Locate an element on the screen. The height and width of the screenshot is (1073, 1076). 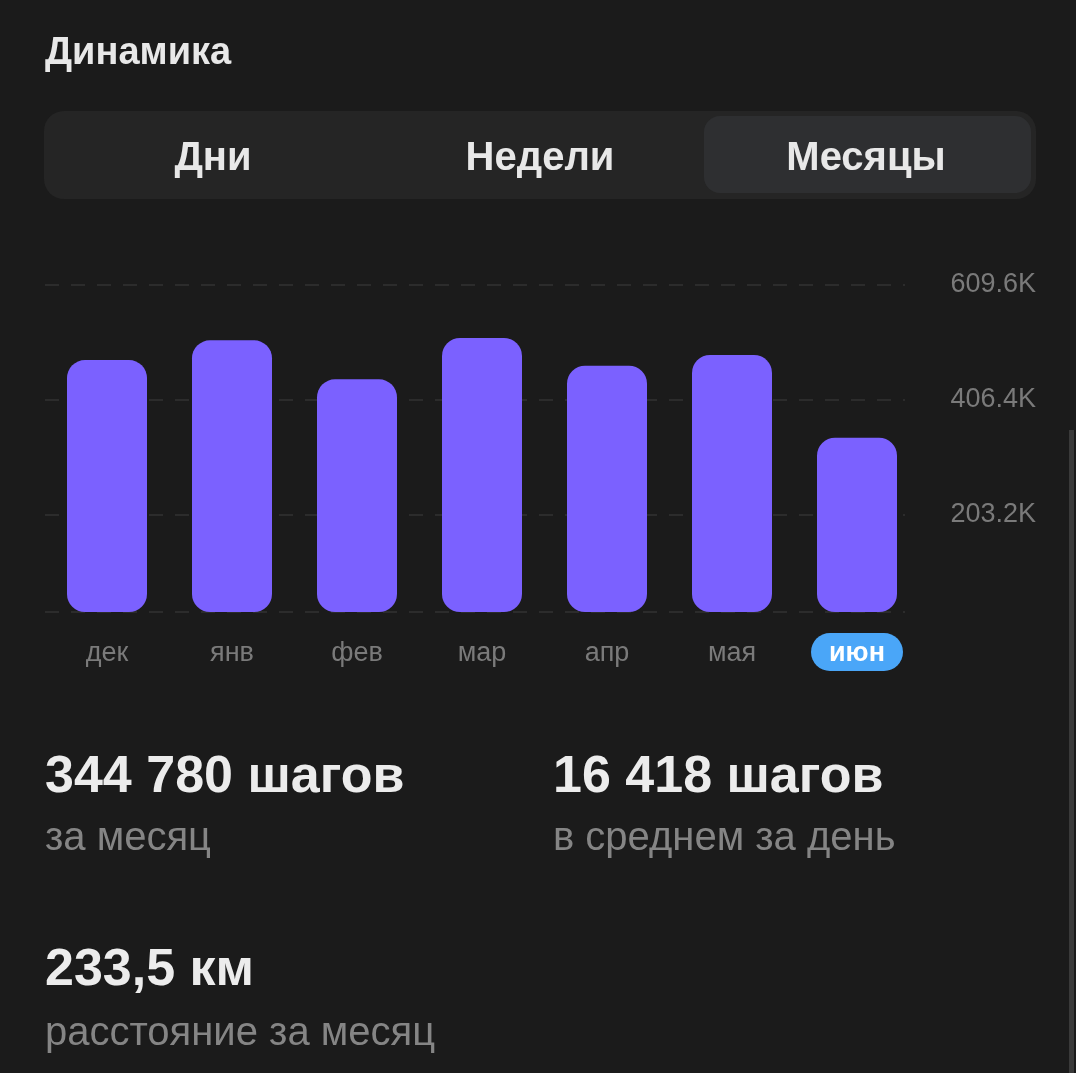
text: расстояние за месяц is located at coordinates (240, 1031).